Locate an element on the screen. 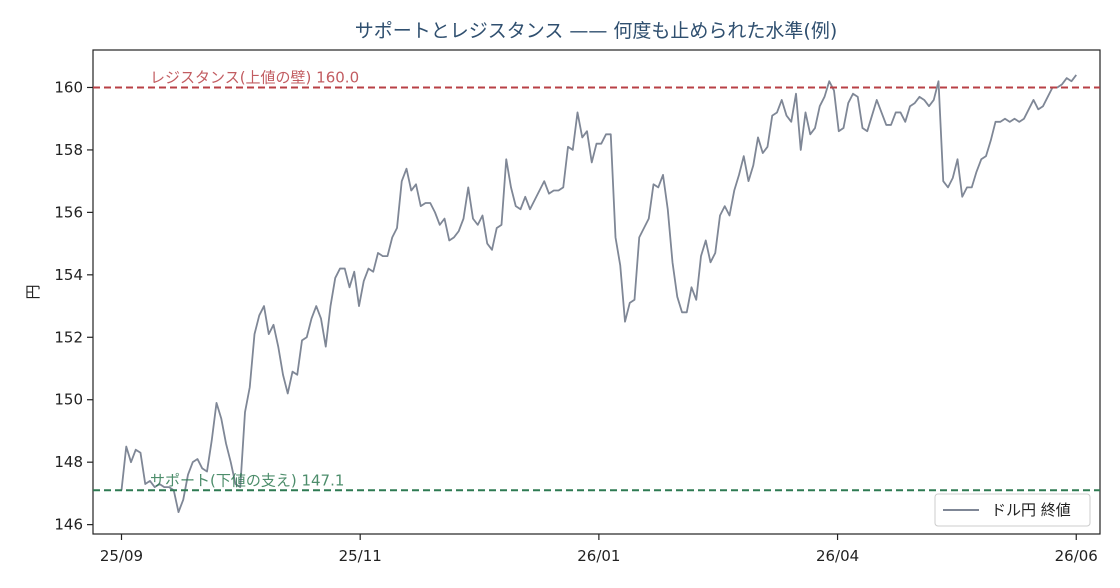 The width and height of the screenshot is (1120, 588). y-tick-label: 148 is located at coordinates (68, 462).